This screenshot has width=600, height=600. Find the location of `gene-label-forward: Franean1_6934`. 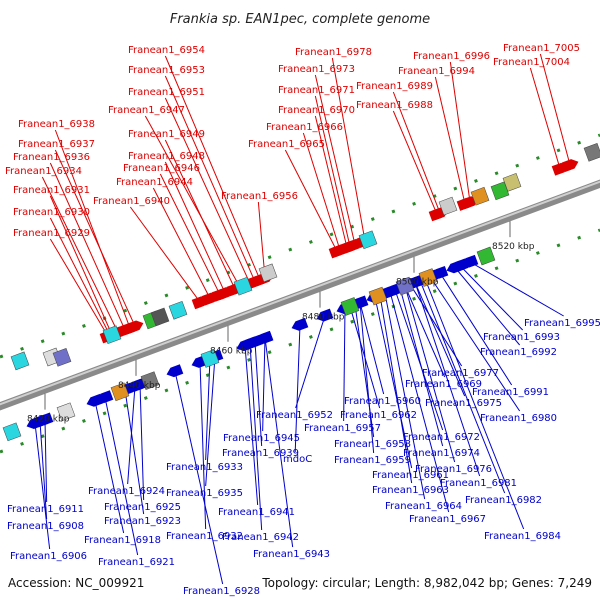

gene-label-forward: Franean1_6934 is located at coordinates (43, 171).